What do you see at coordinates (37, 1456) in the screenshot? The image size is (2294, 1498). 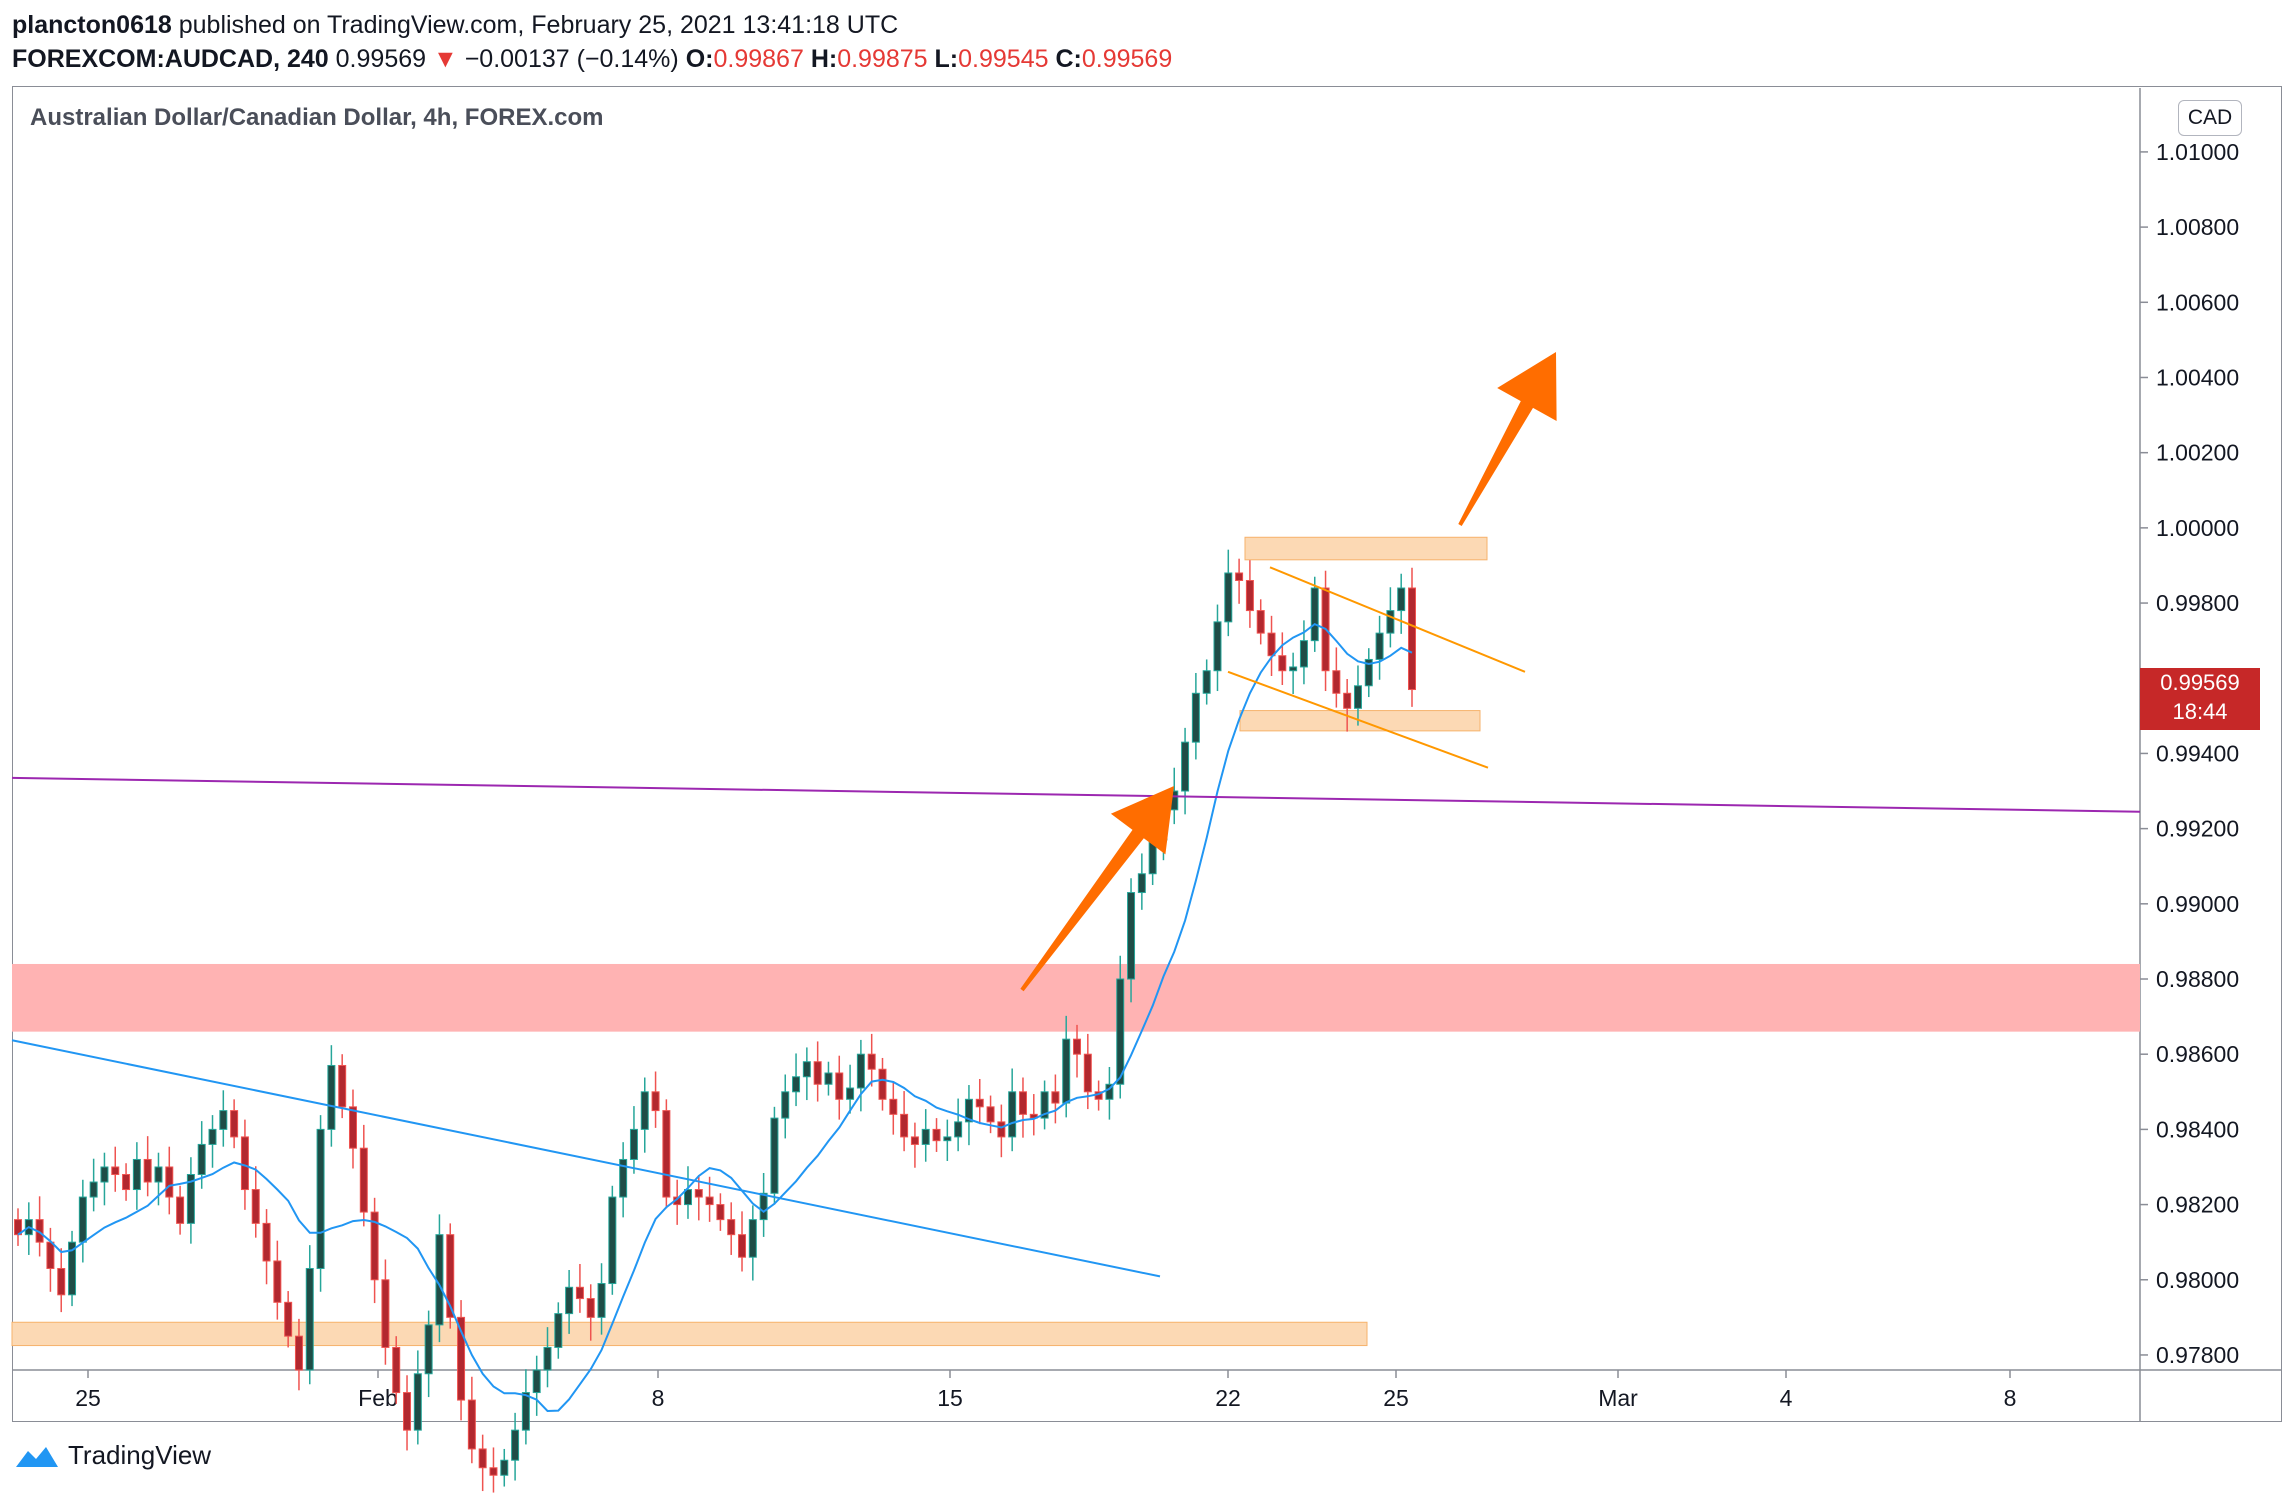 I see `tradingview-logo-icon` at bounding box center [37, 1456].